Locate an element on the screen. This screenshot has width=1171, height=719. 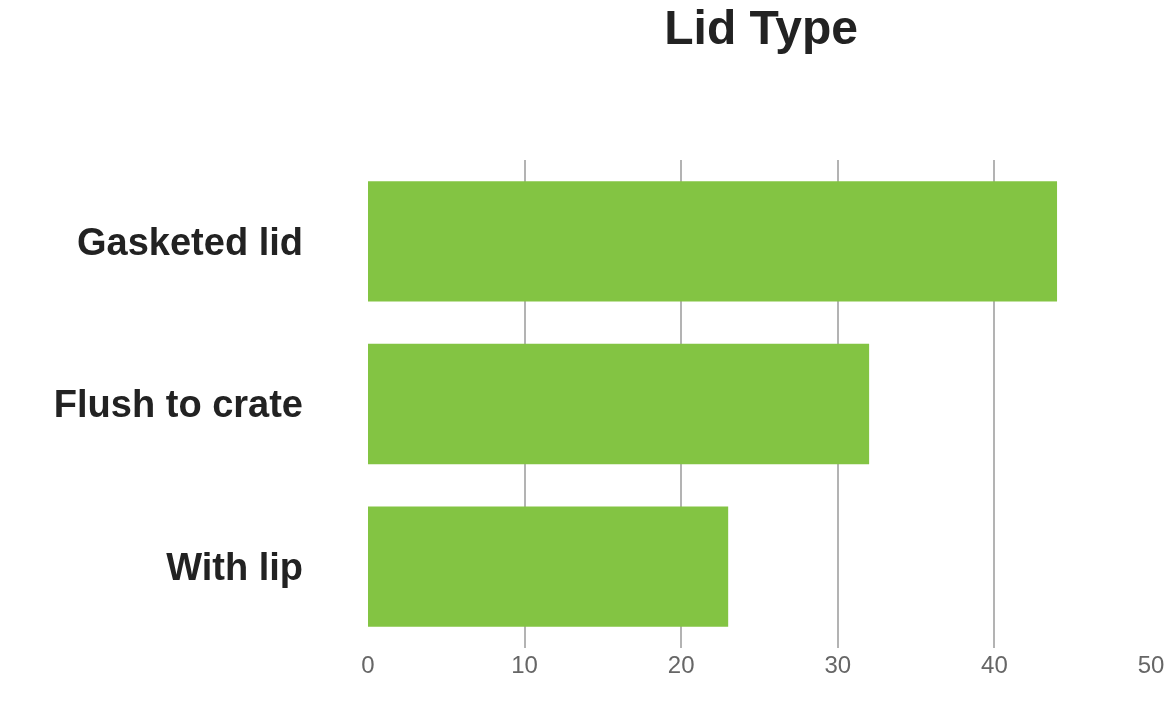
x-tick-label: 20 is located at coordinates (681, 664).